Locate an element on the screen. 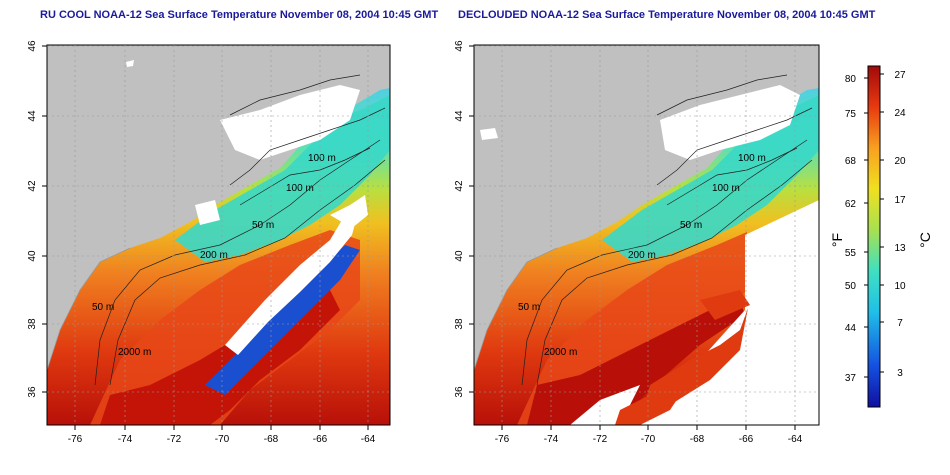  celsius-tick-label: 7 is located at coordinates (900, 323).